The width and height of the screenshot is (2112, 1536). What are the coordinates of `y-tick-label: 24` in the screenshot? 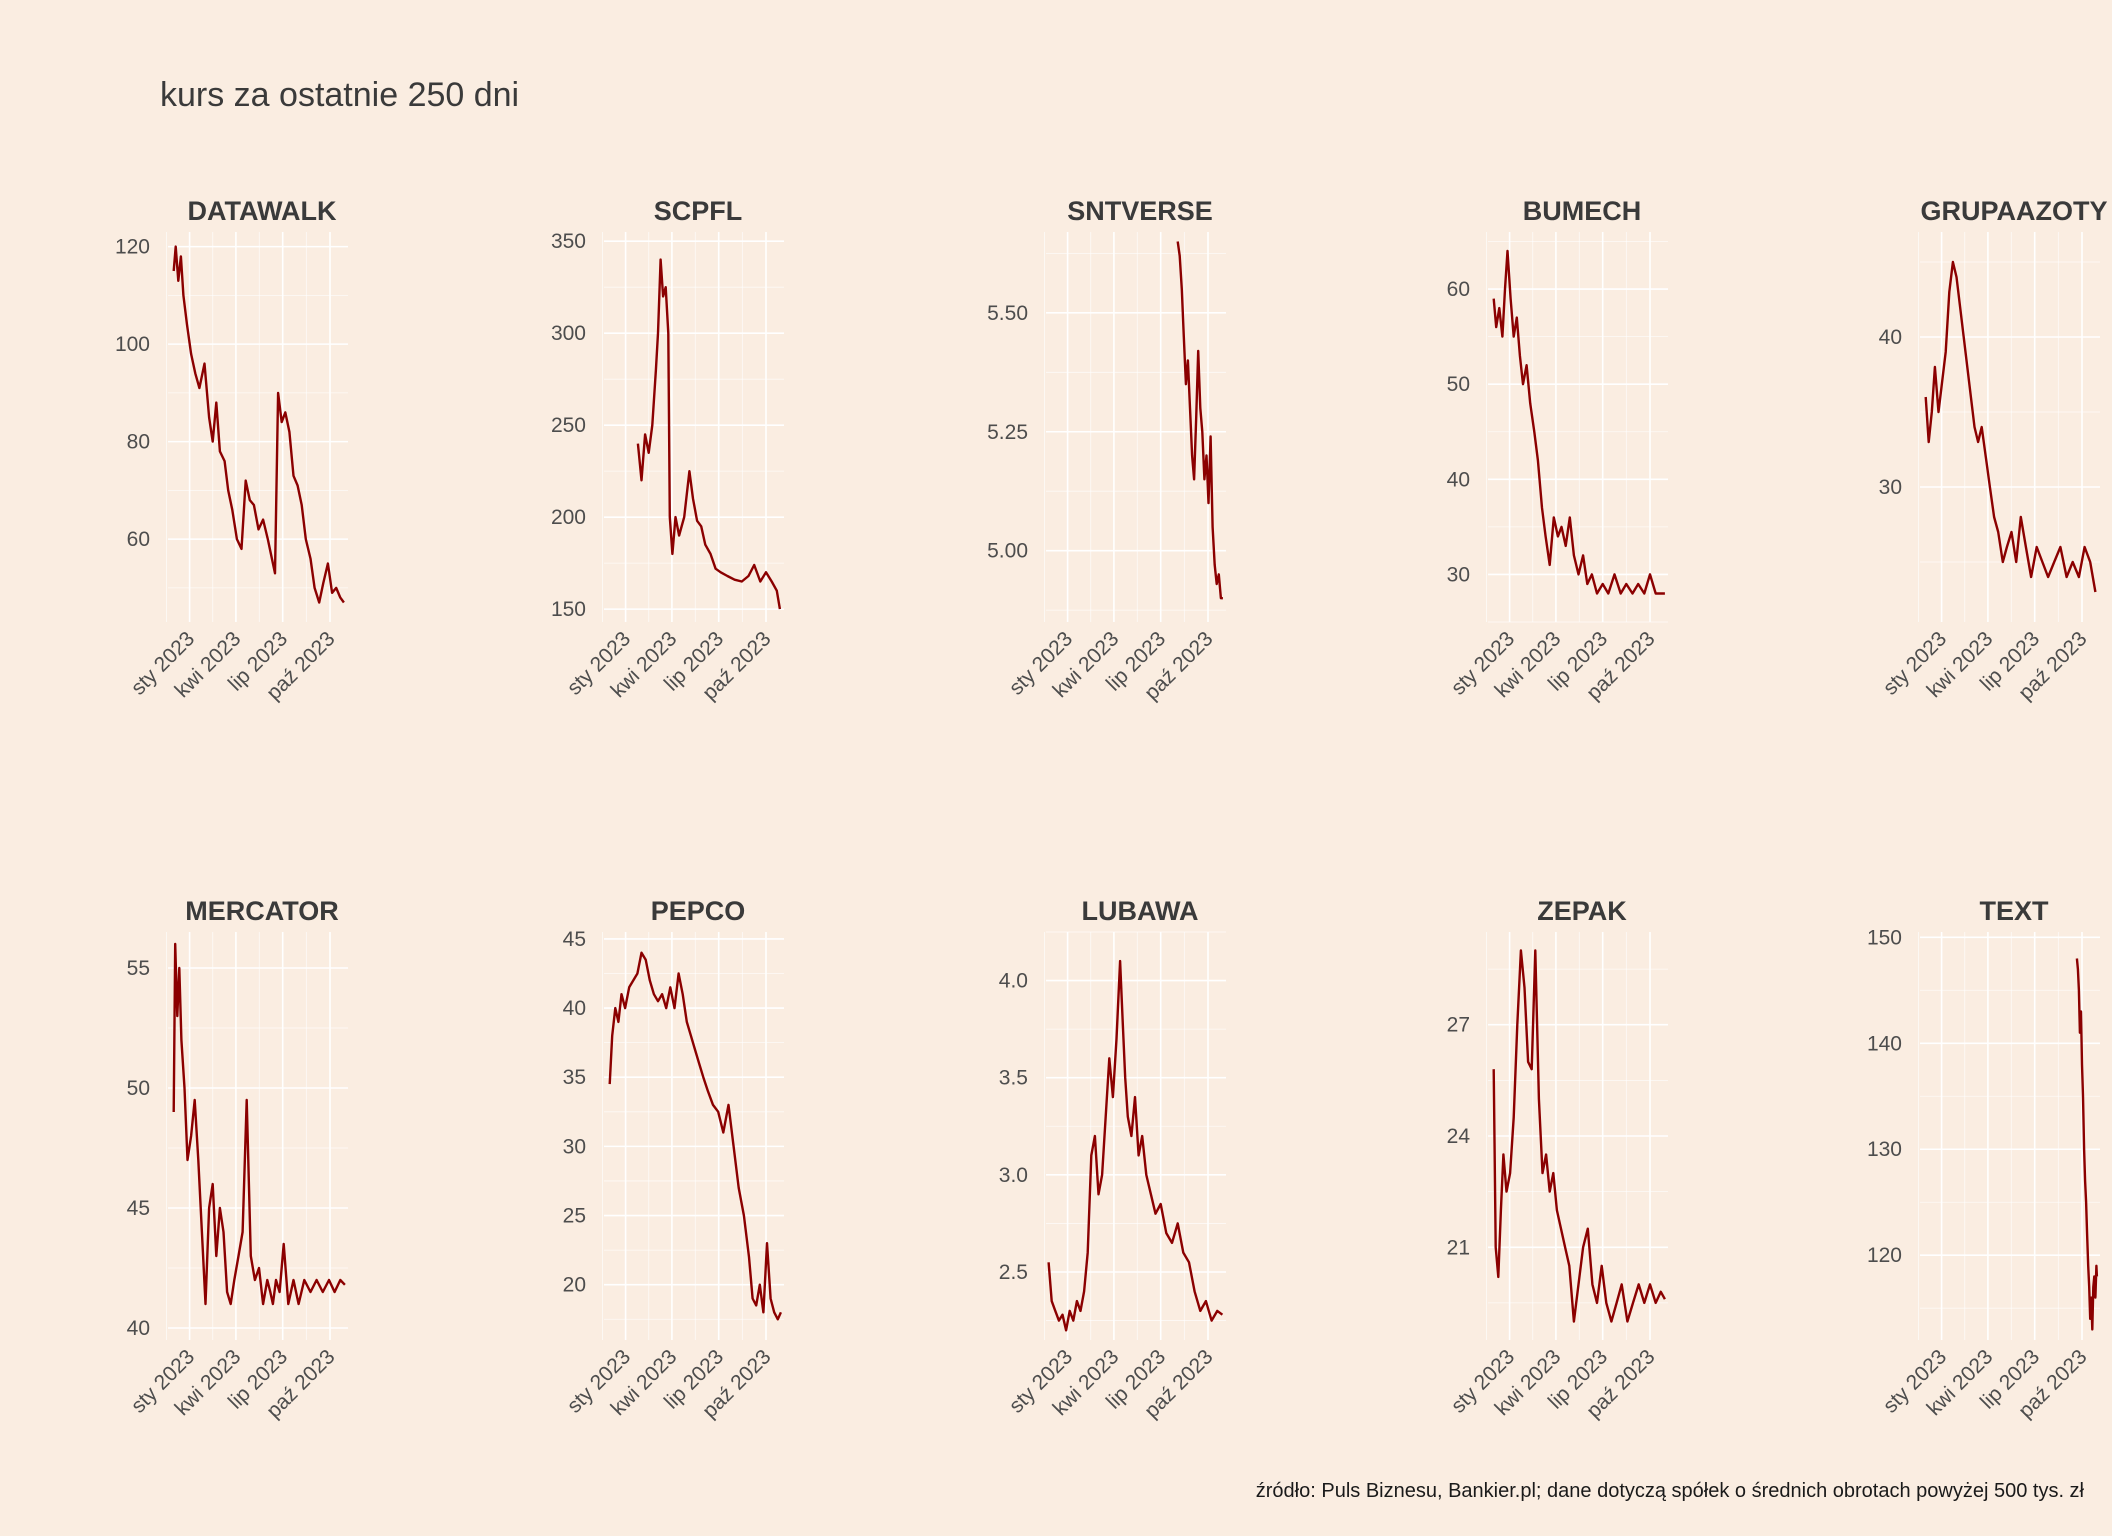 It's located at (1459, 1136).